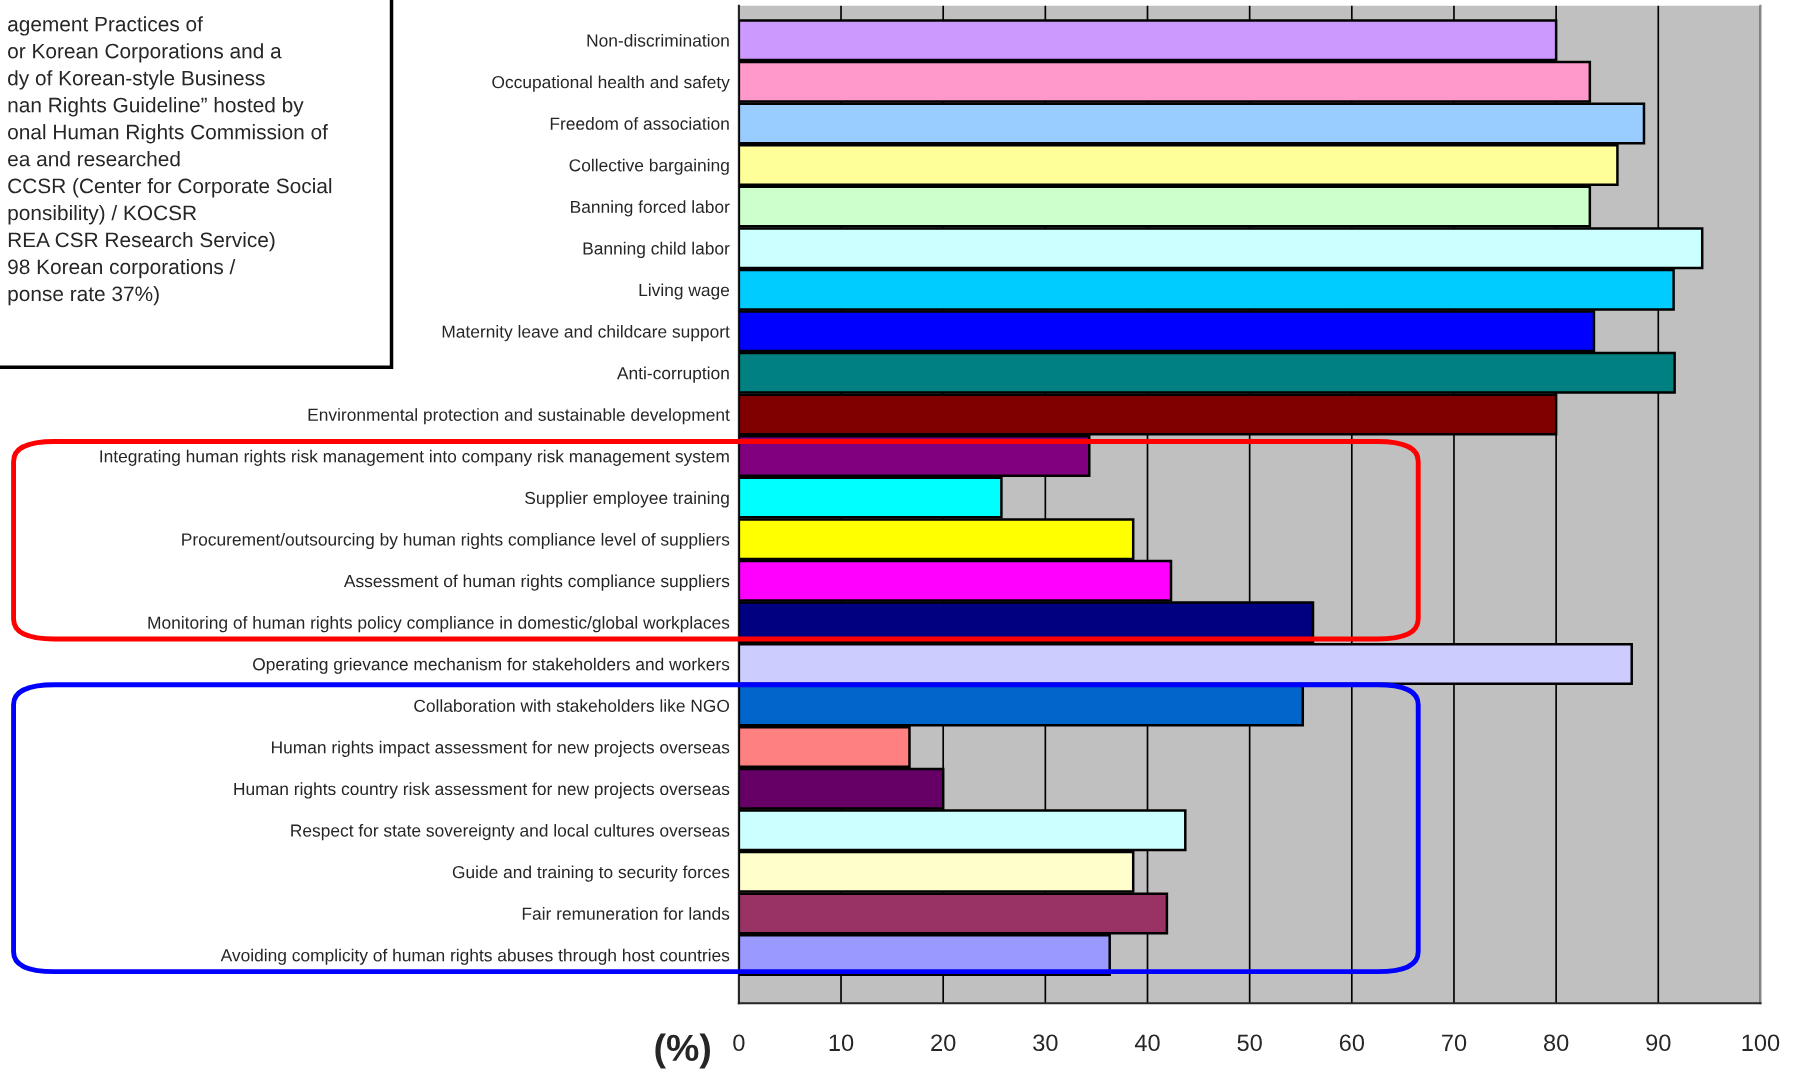  Describe the element at coordinates (684, 291) in the screenshot. I see `y-tick-label: Living wage` at that location.